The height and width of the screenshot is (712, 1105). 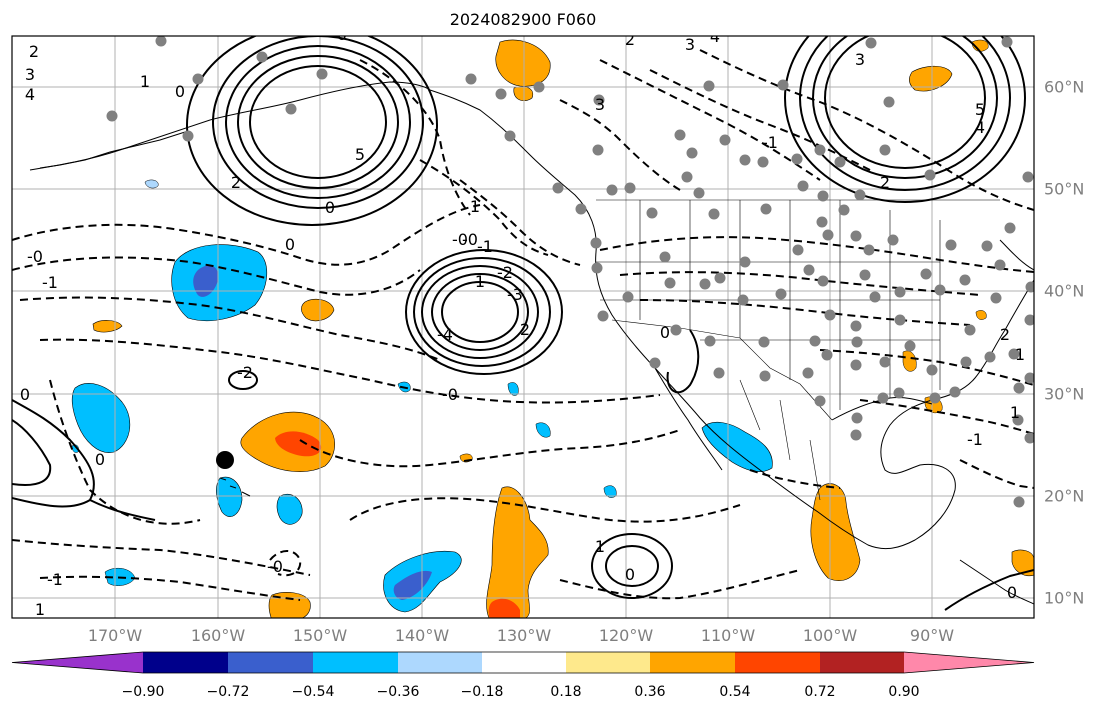 I want to click on lat-label: 20°N, so click(x=1064, y=496).